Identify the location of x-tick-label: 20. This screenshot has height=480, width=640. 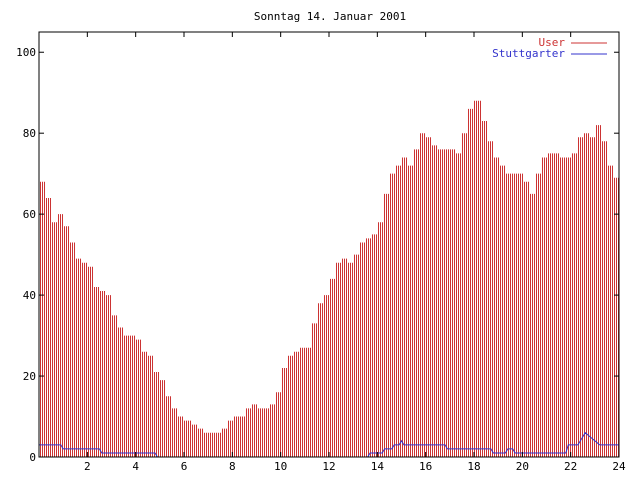
(522, 466).